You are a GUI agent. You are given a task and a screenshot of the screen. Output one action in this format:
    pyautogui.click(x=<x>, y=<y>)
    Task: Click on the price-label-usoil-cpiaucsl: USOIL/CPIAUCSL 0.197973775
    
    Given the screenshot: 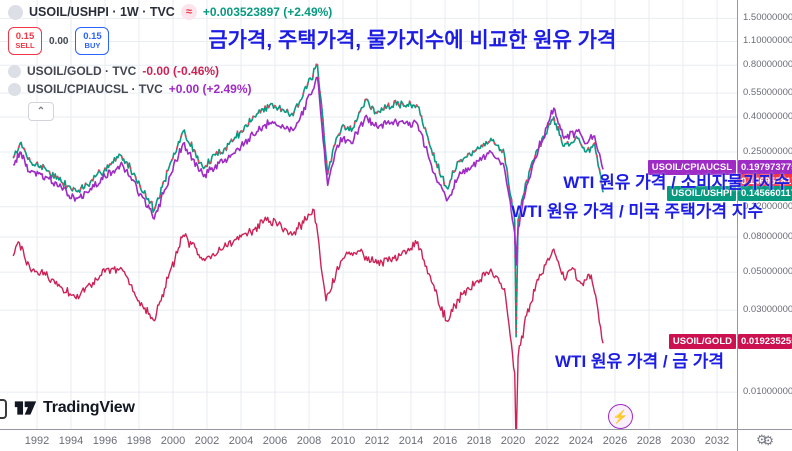 What is the action you would take?
    pyautogui.click(x=719, y=168)
    